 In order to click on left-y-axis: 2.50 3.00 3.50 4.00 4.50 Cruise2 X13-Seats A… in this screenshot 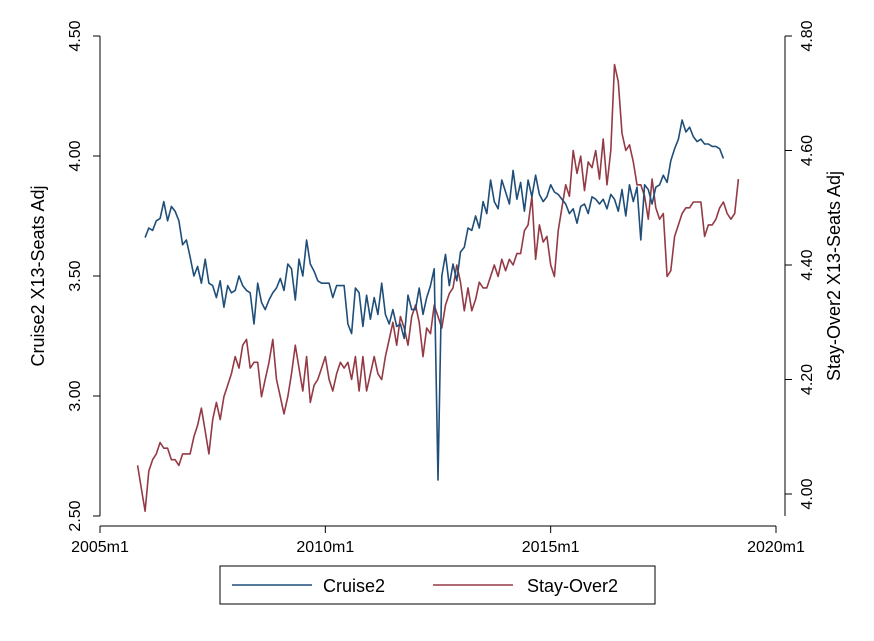, I will do `click(64, 276)`.